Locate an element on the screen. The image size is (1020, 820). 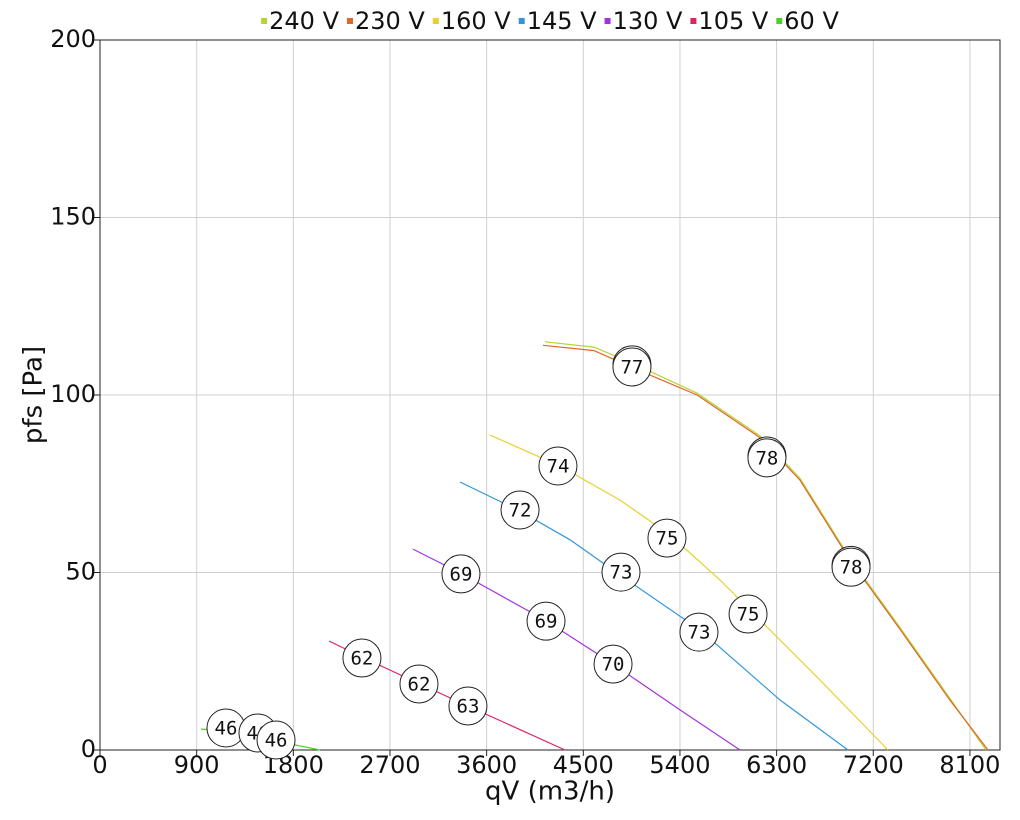
x-tick-label: 6300 is located at coordinates (776, 765).